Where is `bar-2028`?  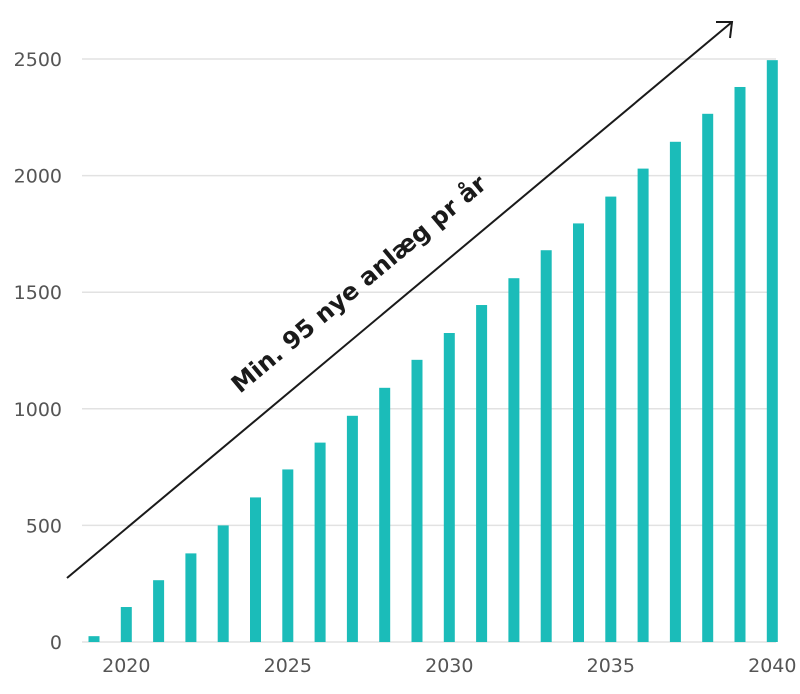 bar-2028 is located at coordinates (385, 514).